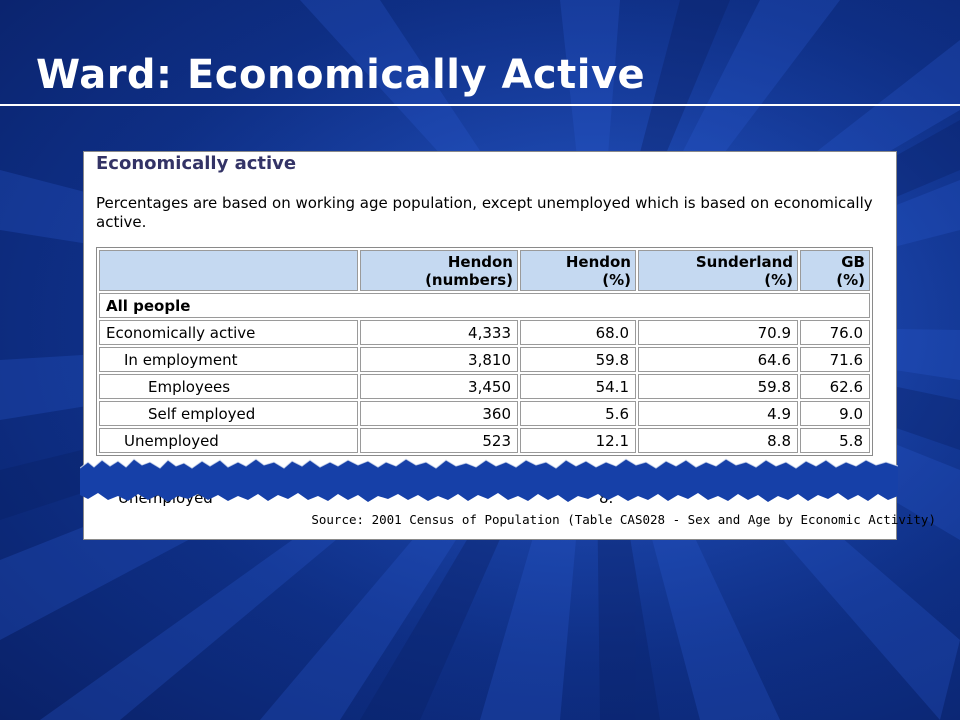  What do you see at coordinates (718, 413) in the screenshot?
I see `cell-value: 4.9` at bounding box center [718, 413].